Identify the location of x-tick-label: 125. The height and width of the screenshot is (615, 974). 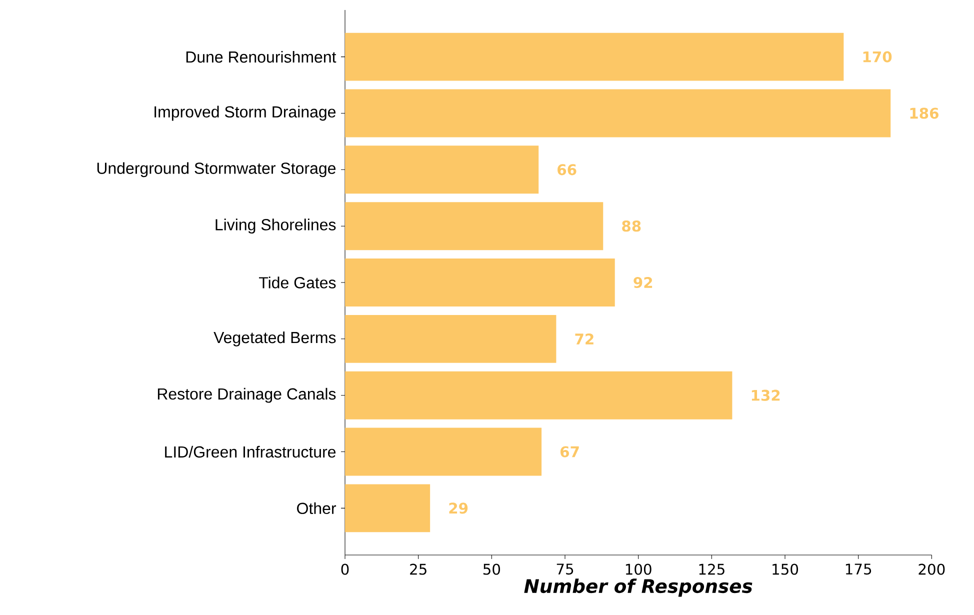
(711, 569).